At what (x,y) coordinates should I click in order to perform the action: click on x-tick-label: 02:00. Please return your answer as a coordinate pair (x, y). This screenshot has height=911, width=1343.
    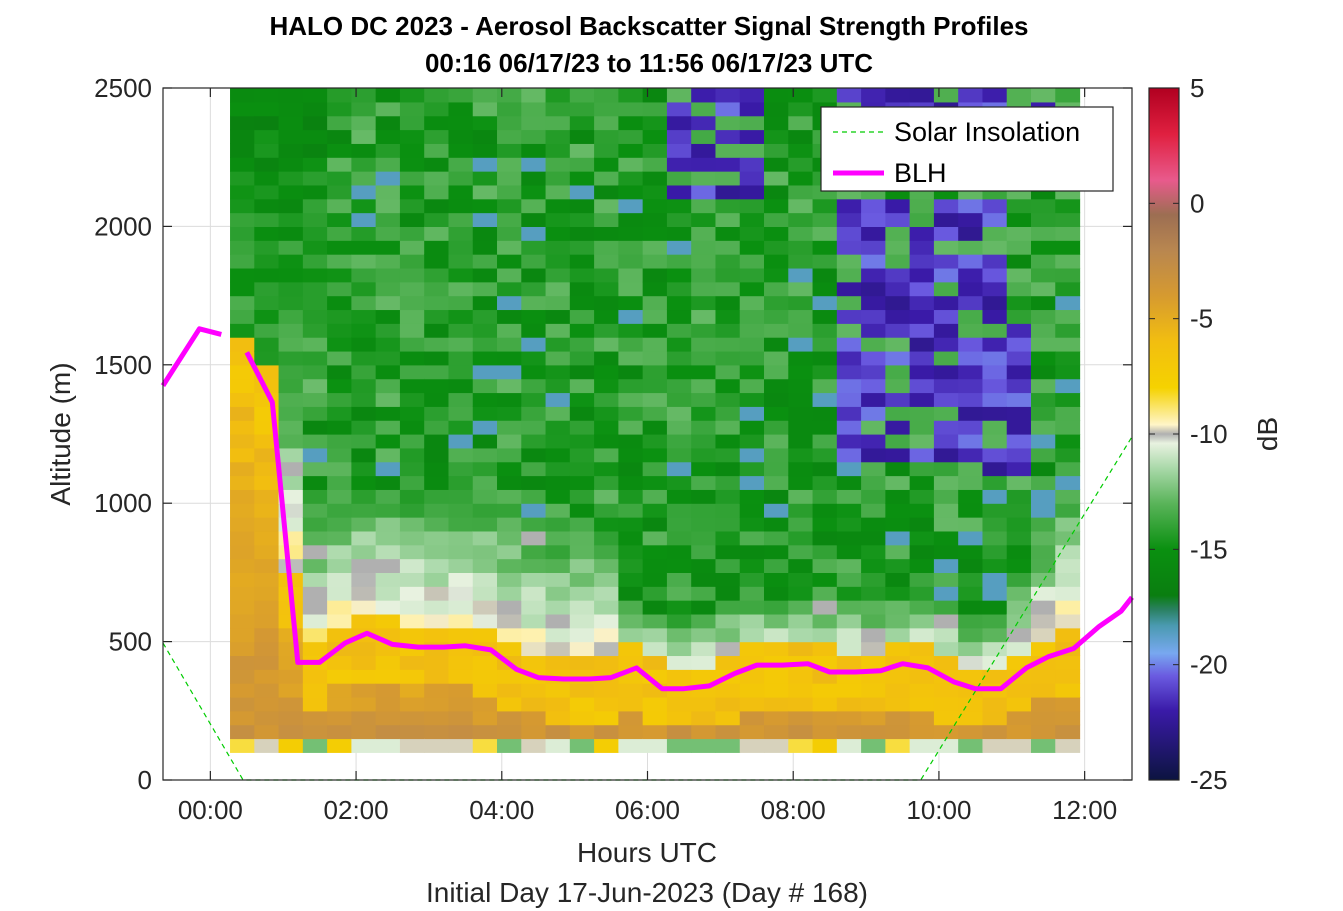
    Looking at the image, I should click on (356, 810).